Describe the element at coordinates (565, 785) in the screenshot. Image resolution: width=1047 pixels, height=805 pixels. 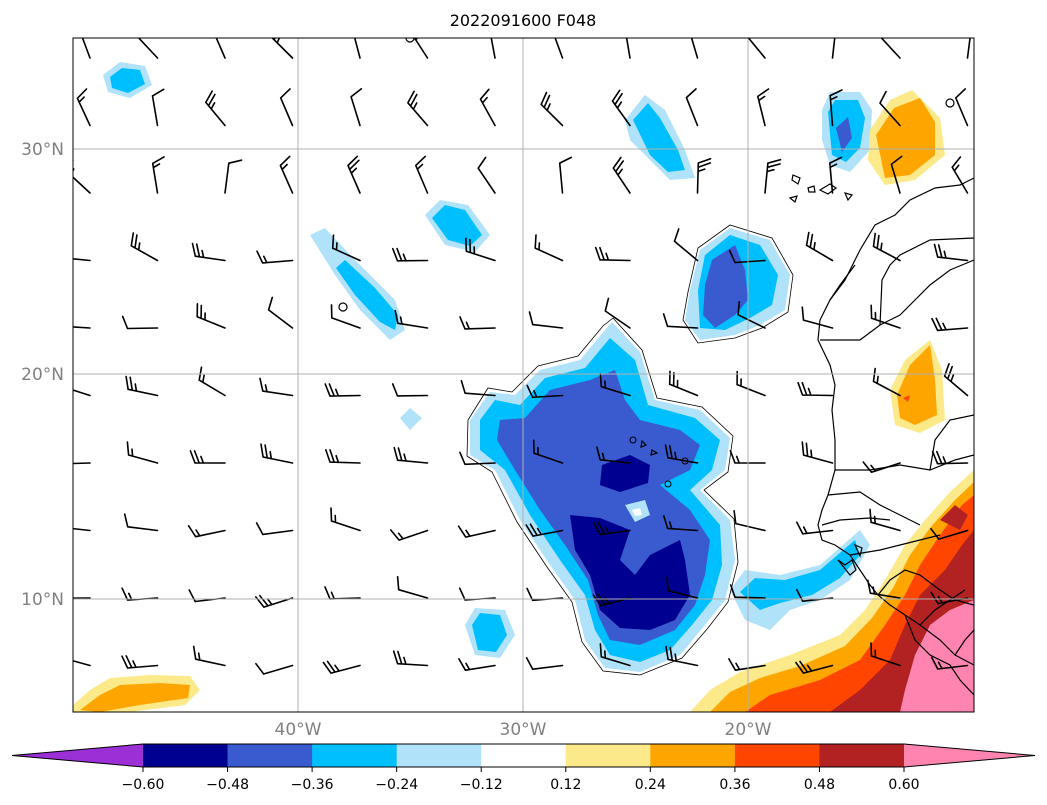
I see `colorbar-label: 0.12` at that location.